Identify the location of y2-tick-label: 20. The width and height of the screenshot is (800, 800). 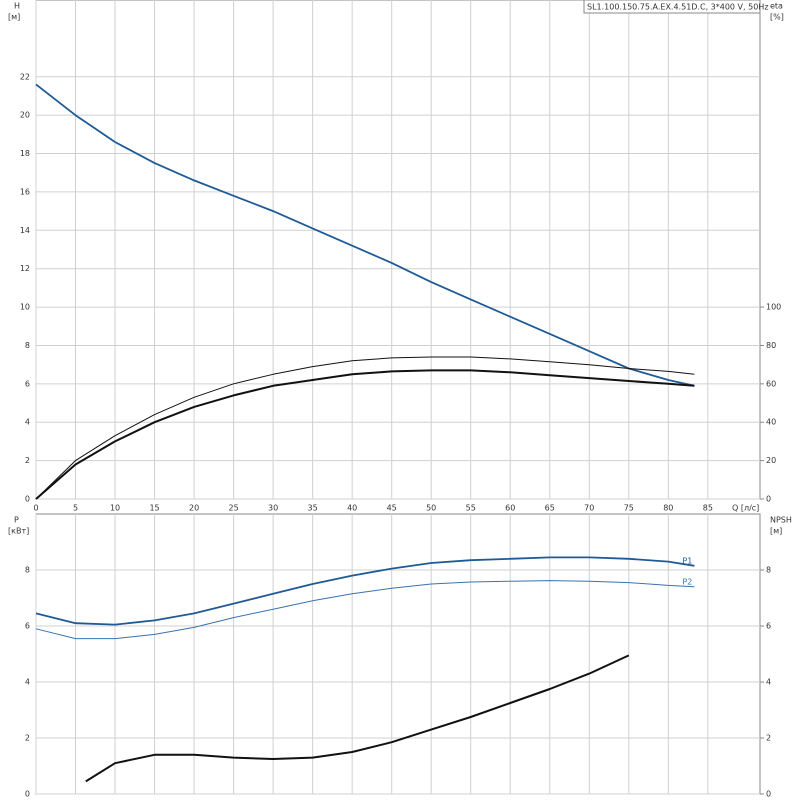
(771, 460).